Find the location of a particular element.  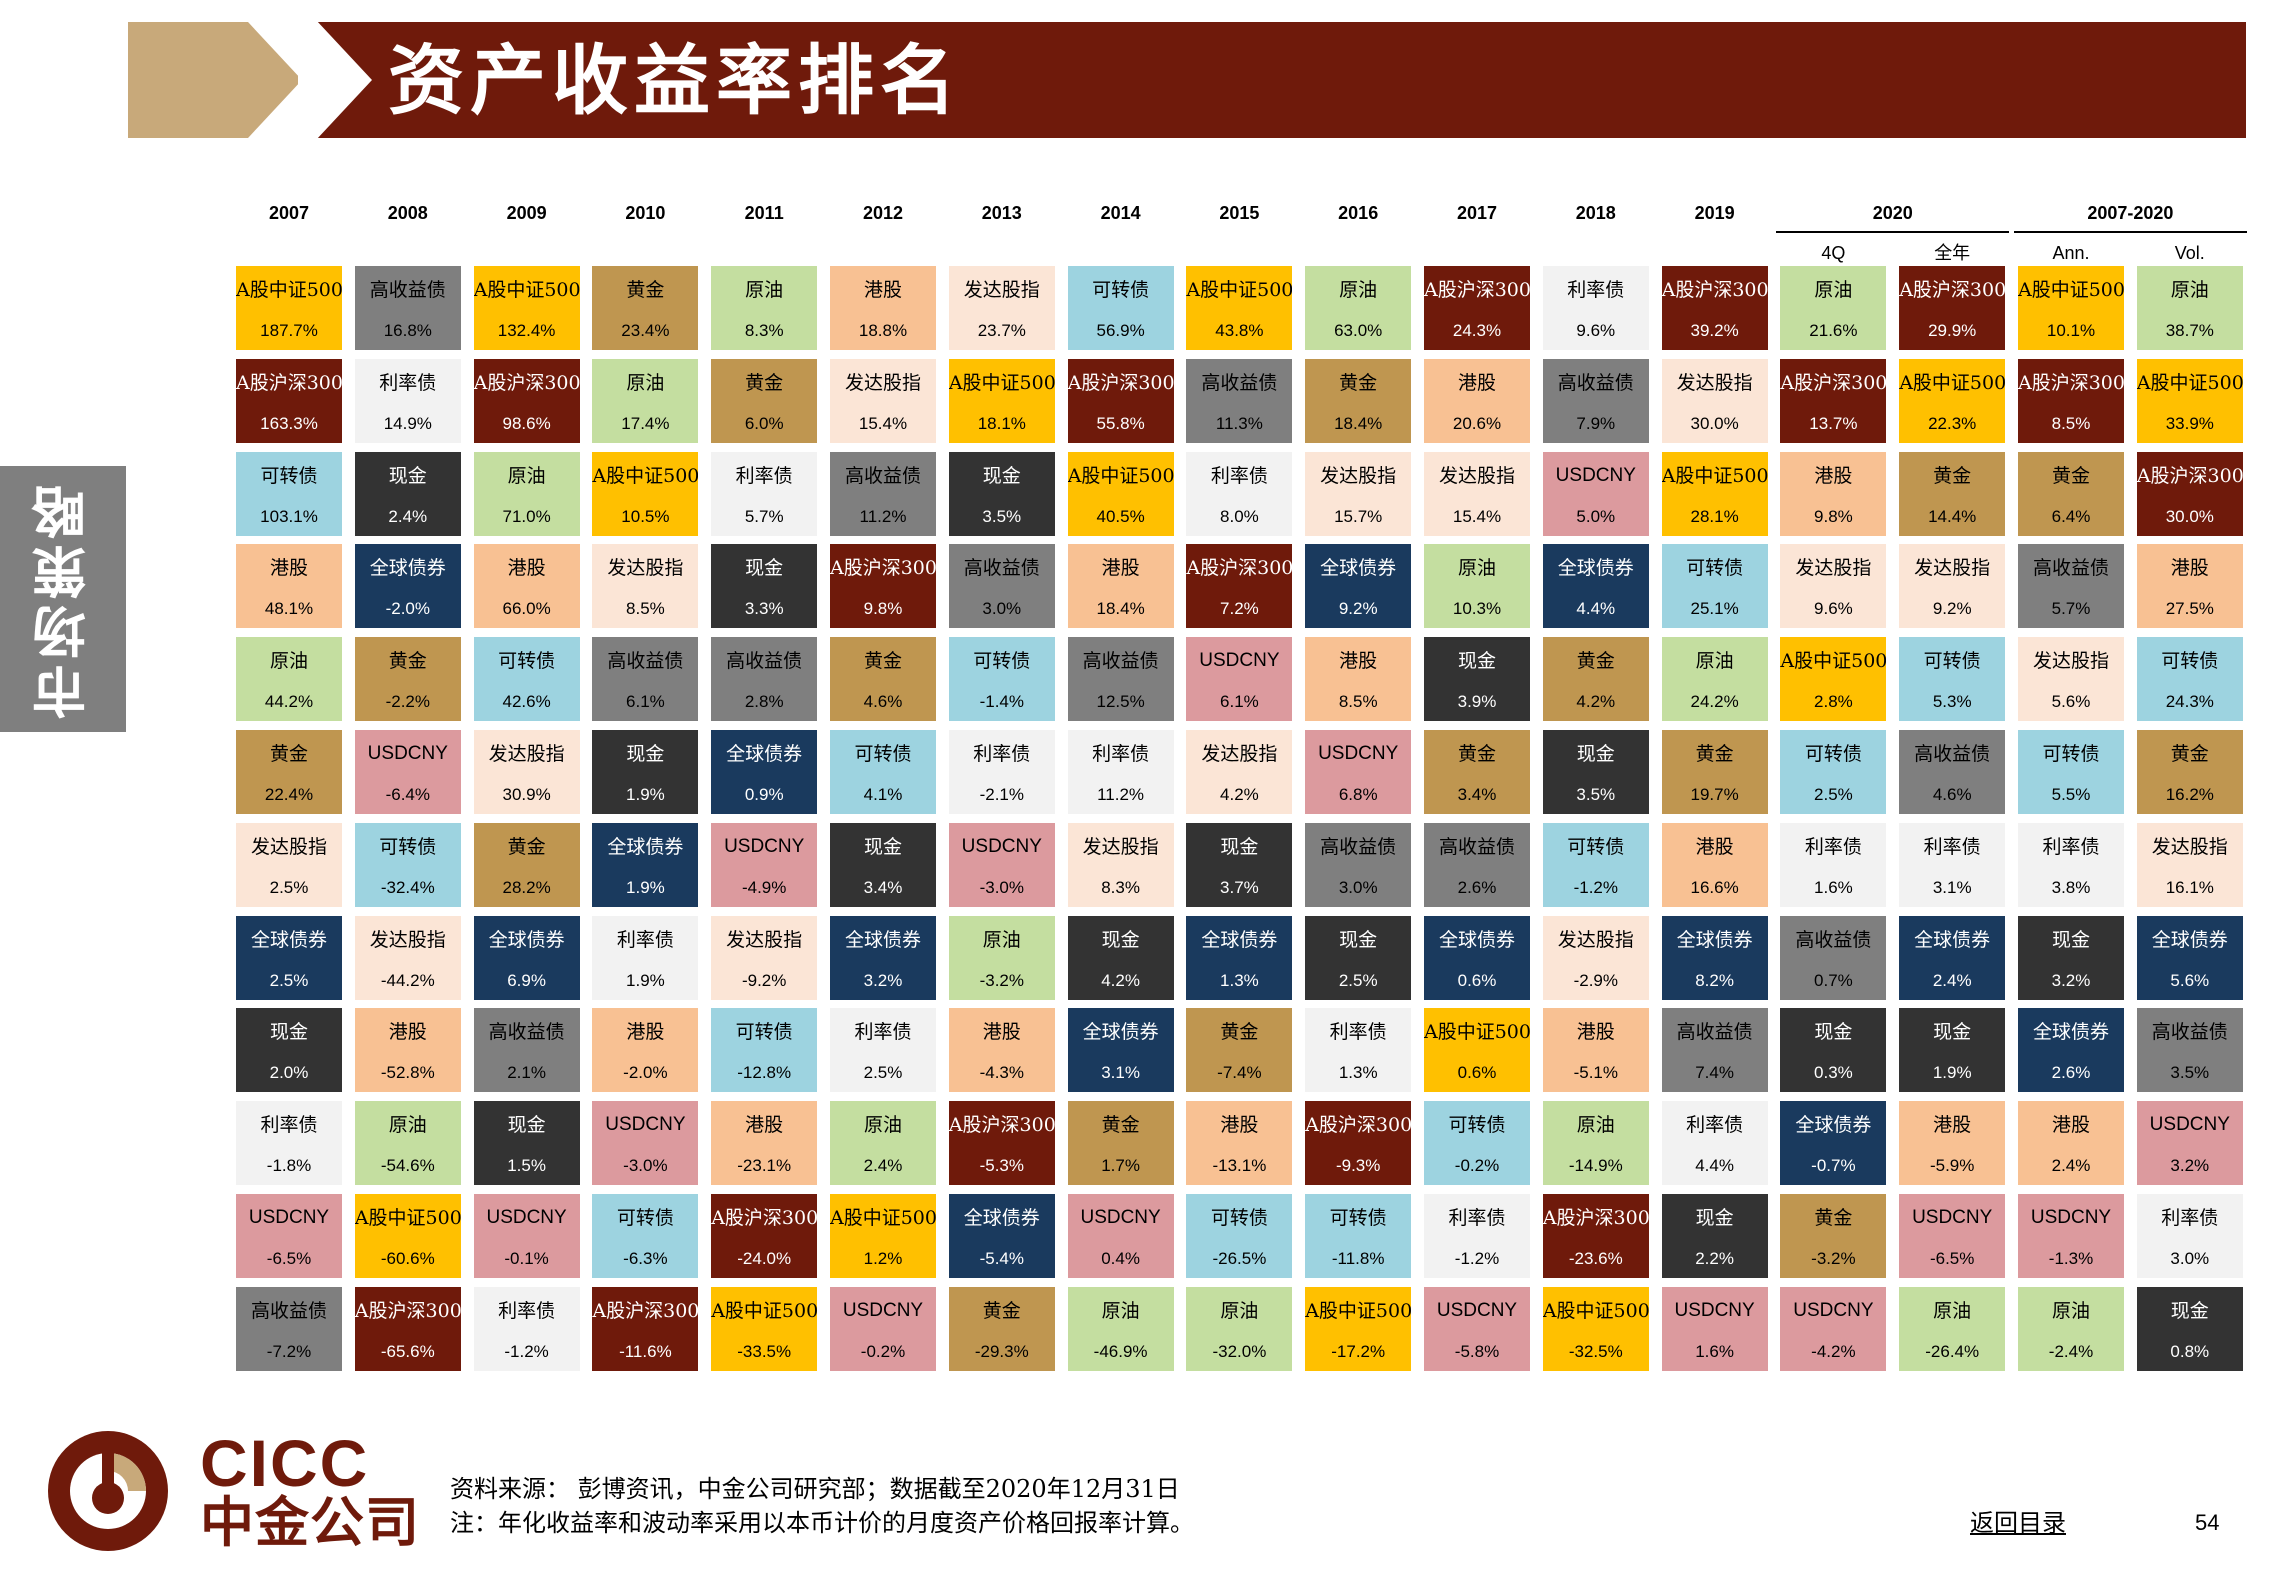

return-value: 17.4% is located at coordinates (645, 423).